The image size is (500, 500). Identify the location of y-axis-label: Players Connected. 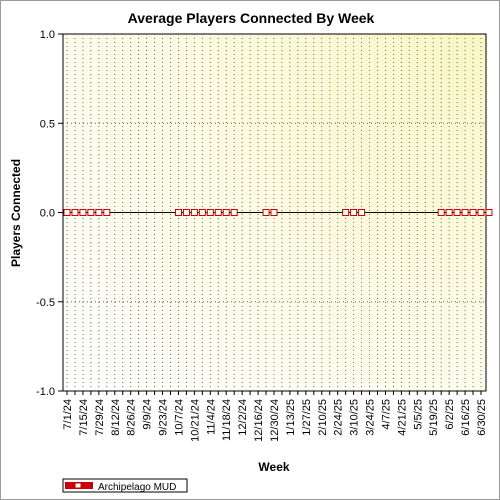
(16, 213).